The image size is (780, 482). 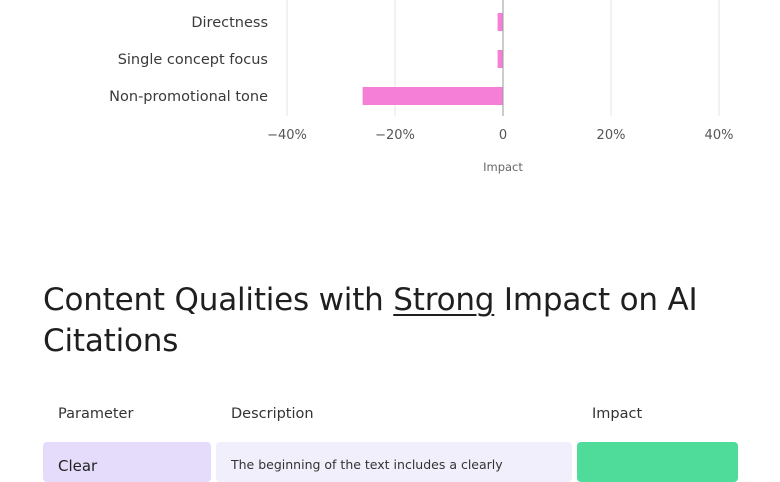 I want to click on x-tick-label-4: 40%, so click(x=719, y=135).